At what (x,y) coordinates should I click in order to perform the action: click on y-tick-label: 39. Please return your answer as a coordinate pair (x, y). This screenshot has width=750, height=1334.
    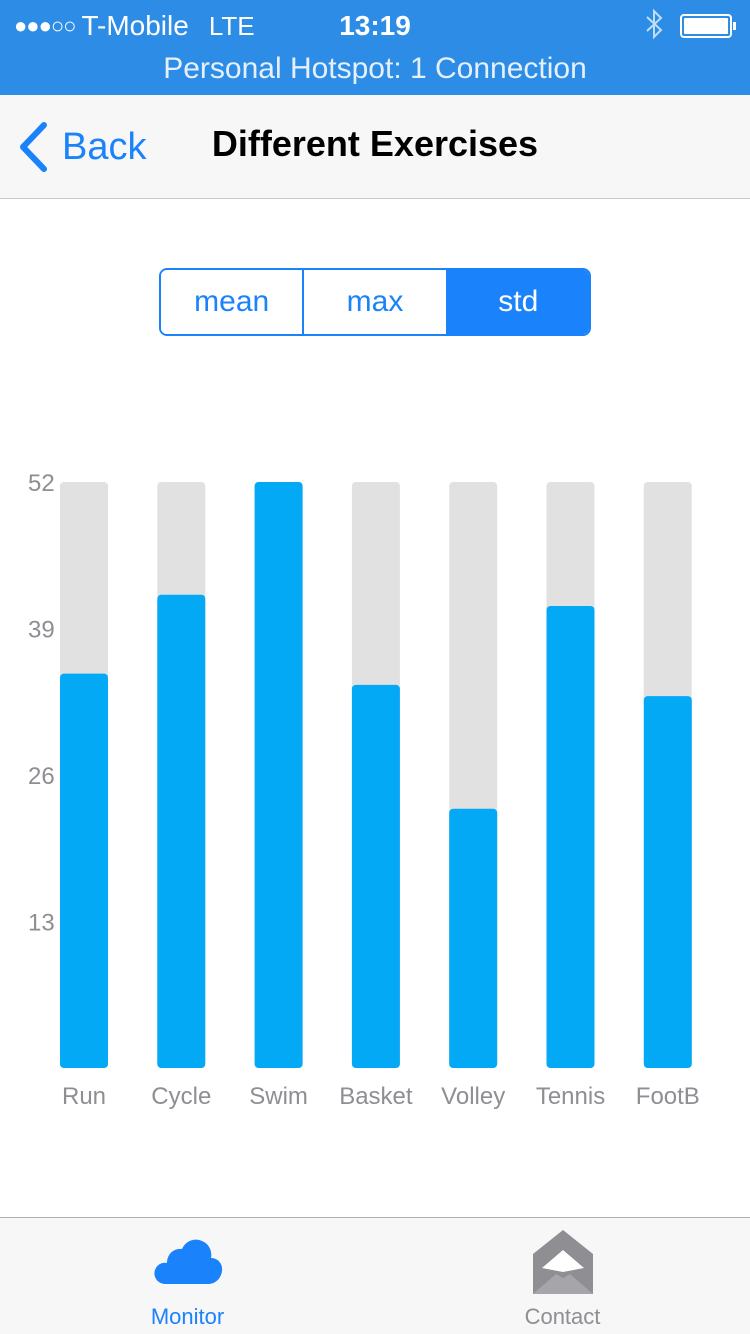
    Looking at the image, I should click on (41, 630).